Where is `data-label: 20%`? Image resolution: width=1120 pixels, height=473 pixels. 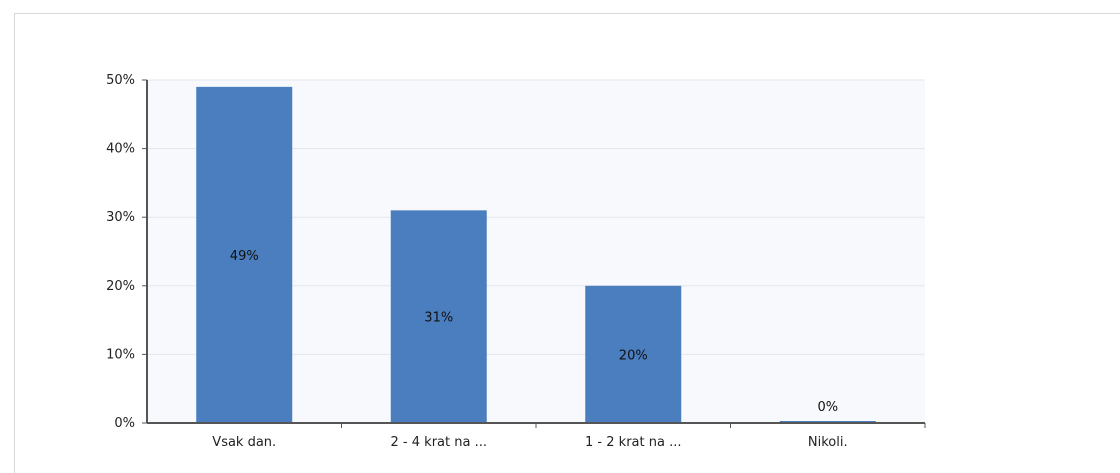
data-label: 20% is located at coordinates (633, 355).